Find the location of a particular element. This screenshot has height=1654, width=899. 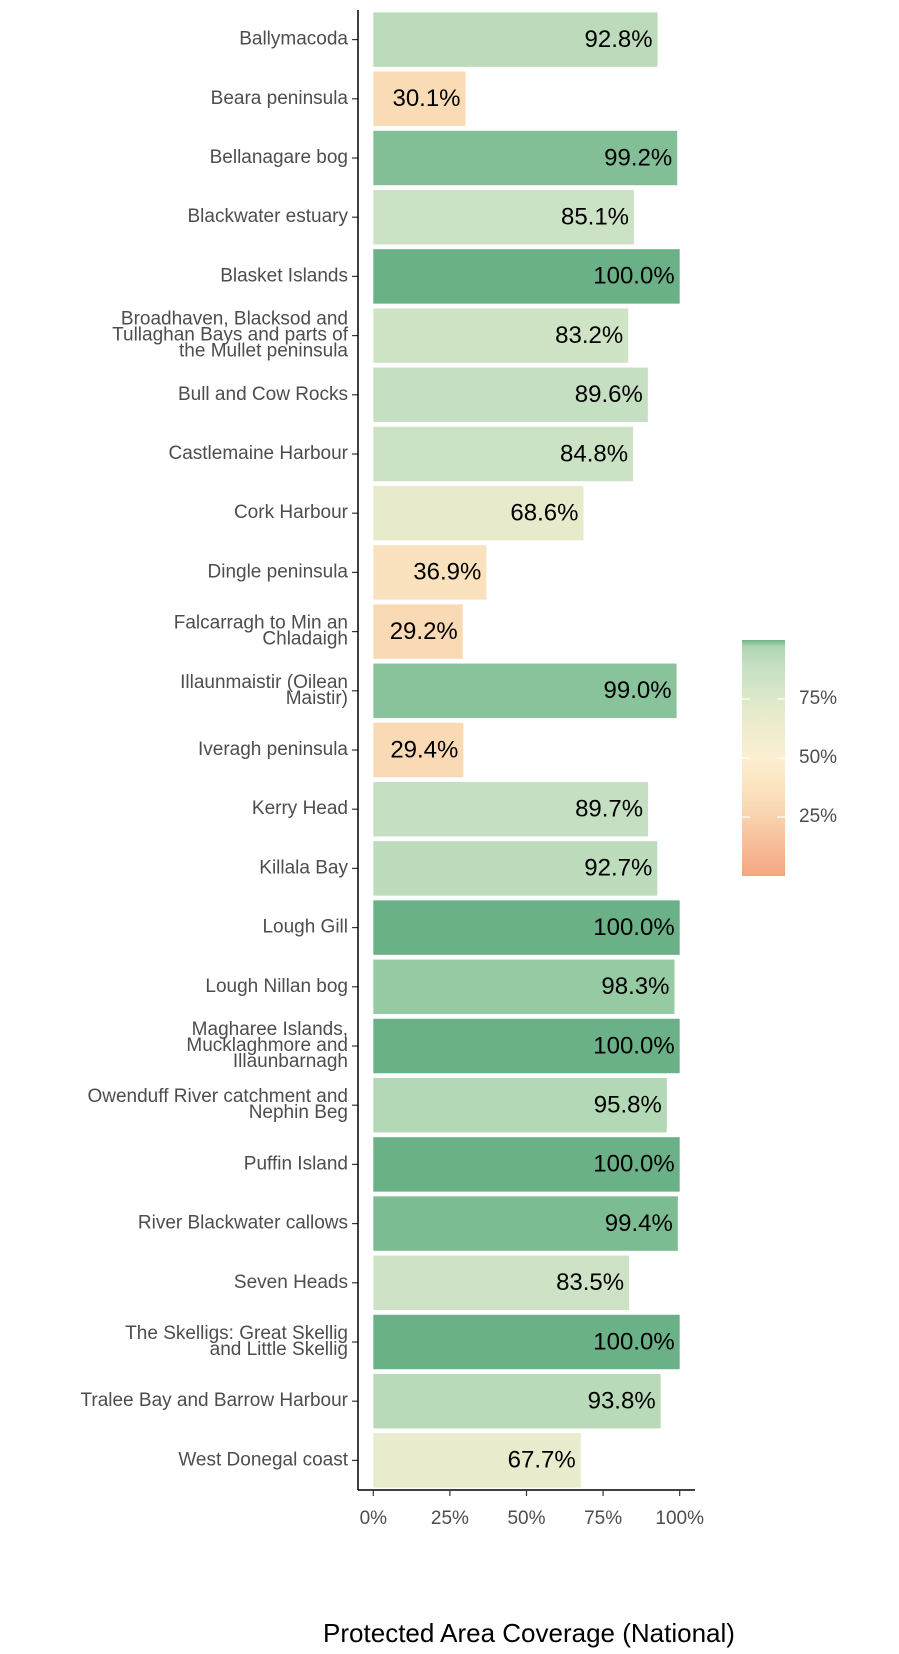

value-label: 68.6% is located at coordinates (544, 513).